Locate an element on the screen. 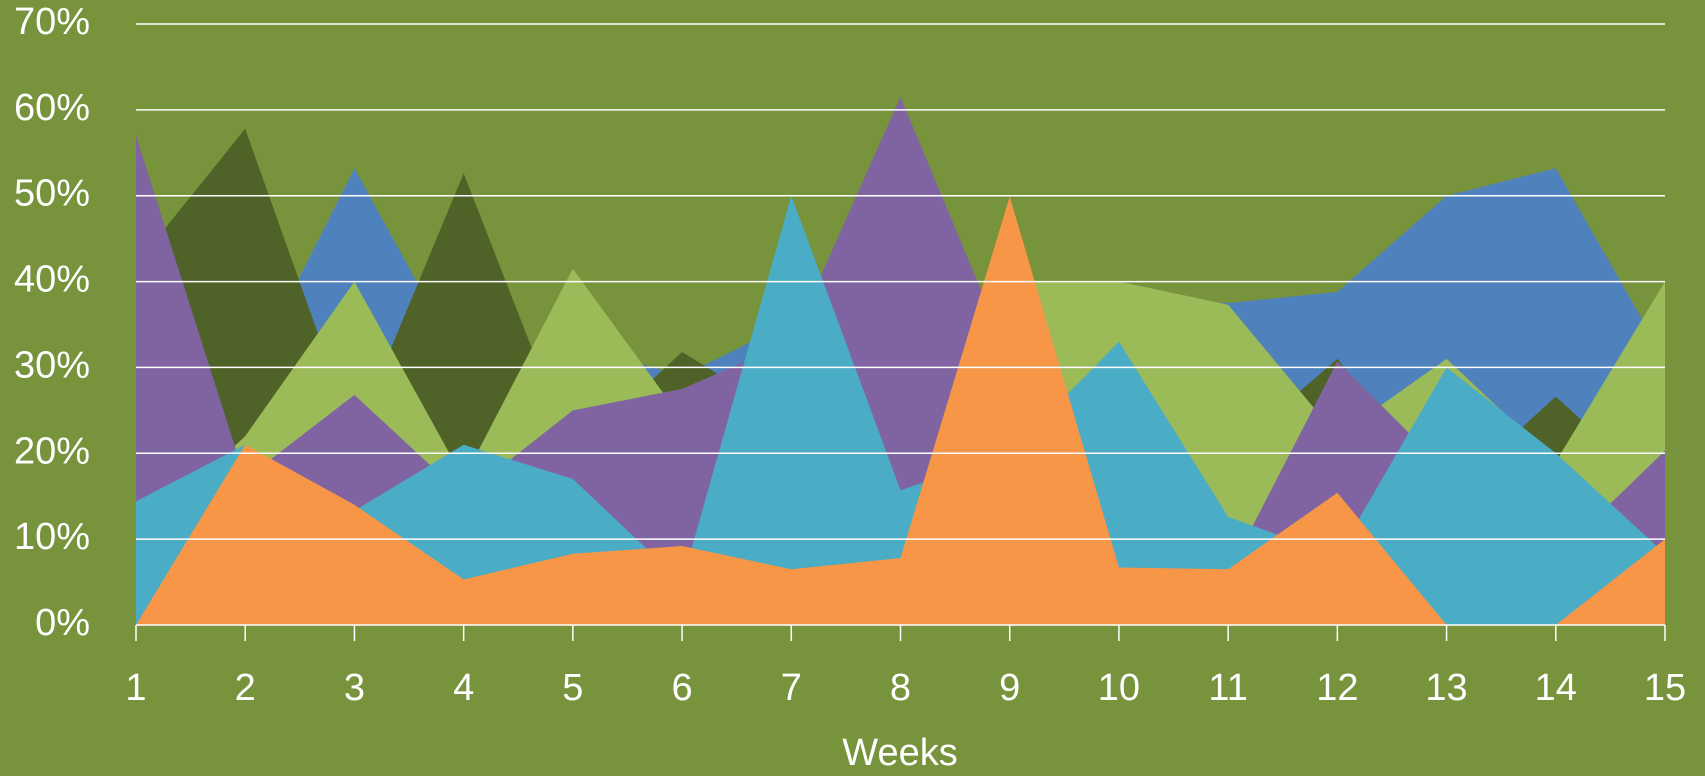 The image size is (1705, 776). y-tick-label: 10% is located at coordinates (52, 537).